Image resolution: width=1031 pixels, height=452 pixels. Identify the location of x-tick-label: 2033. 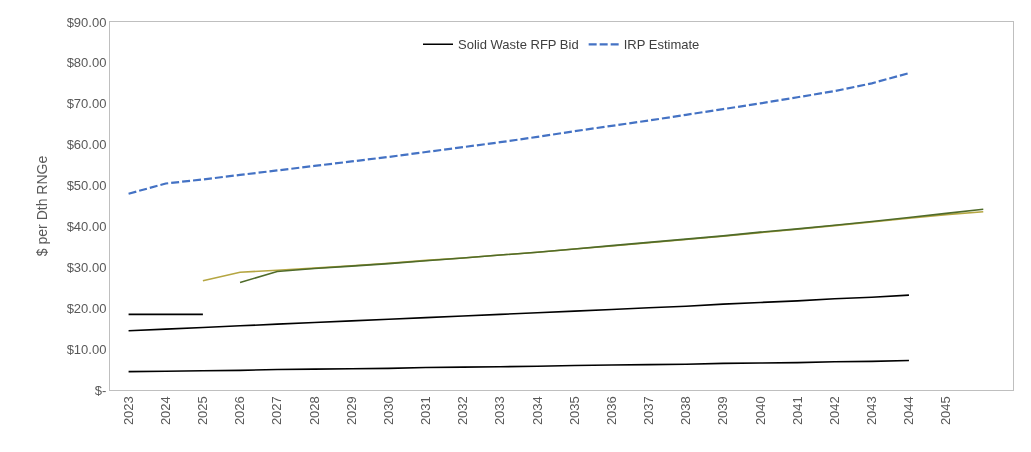
(500, 411).